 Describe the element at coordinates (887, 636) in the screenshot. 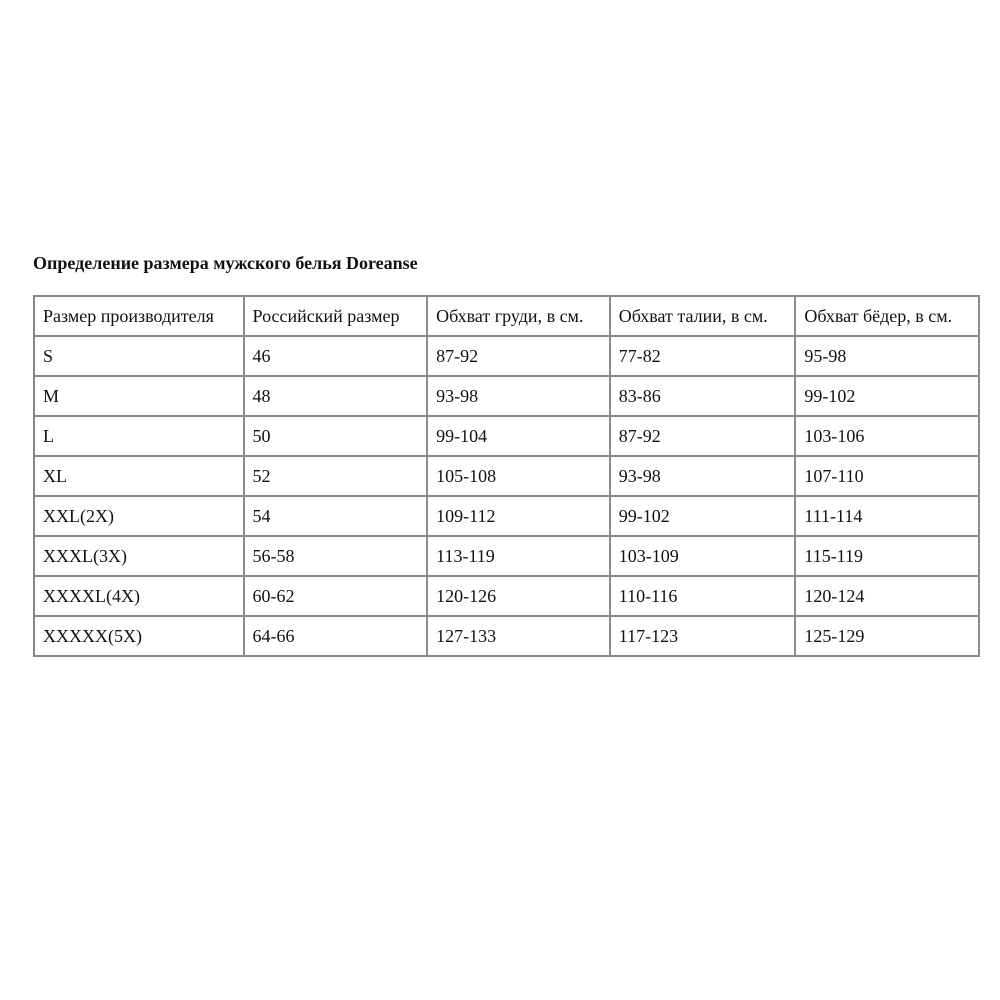

I see `table-cell: 125-129` at that location.